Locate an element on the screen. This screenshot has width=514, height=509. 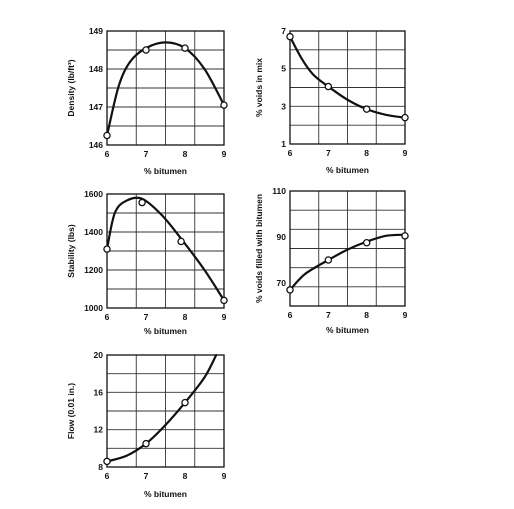
y-tick-label: 3 is located at coordinates (283, 106).